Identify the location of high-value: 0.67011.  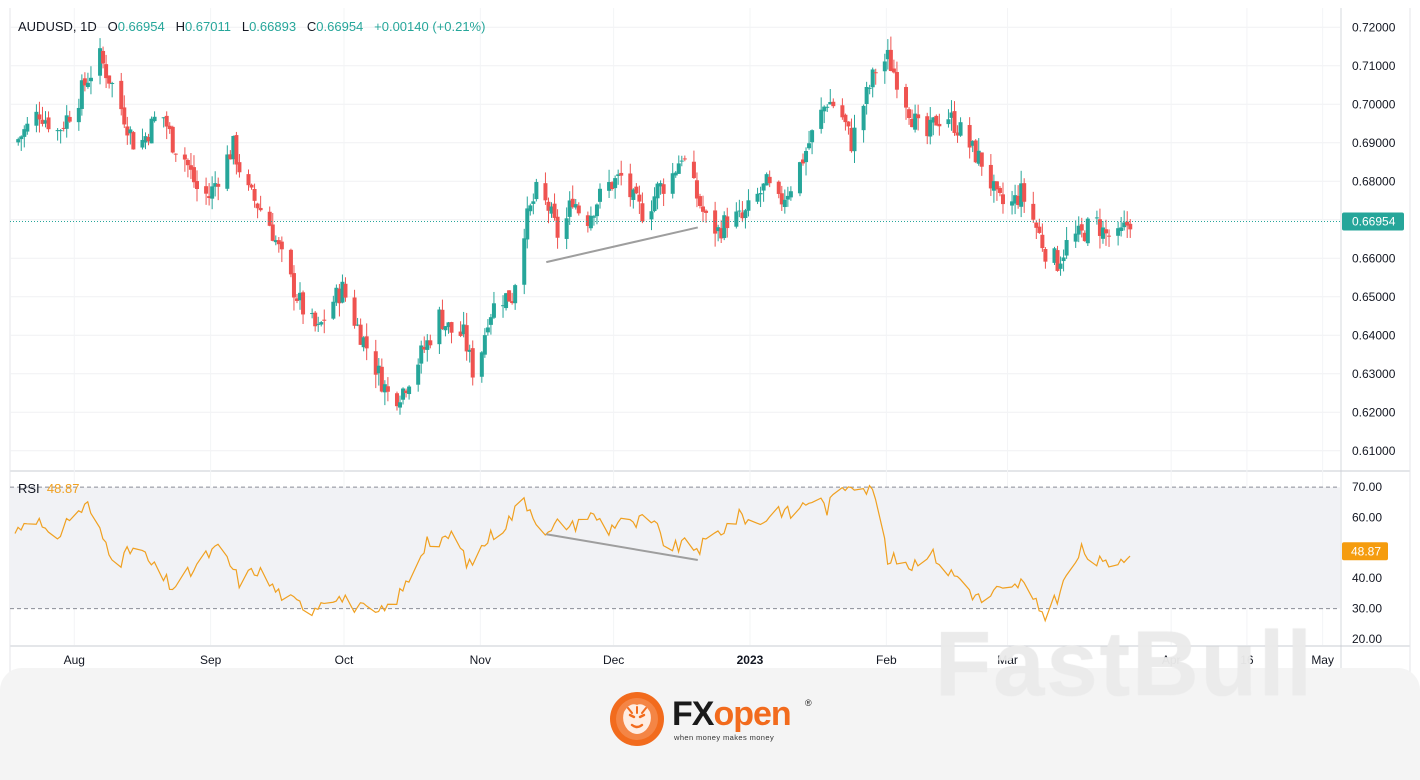
(207, 26).